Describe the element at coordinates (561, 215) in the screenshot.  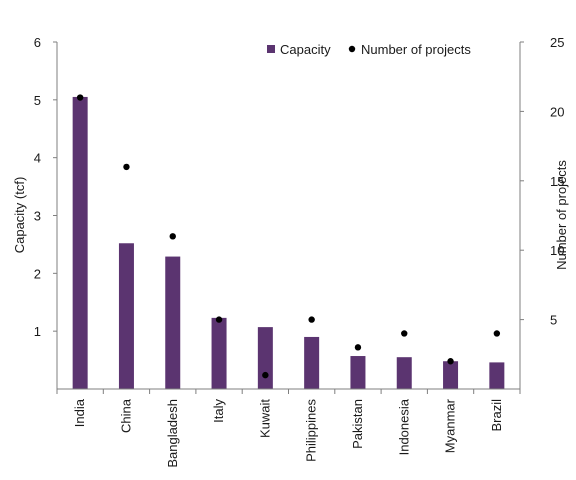
I see `y-axis-title-right: Number of projects` at that location.